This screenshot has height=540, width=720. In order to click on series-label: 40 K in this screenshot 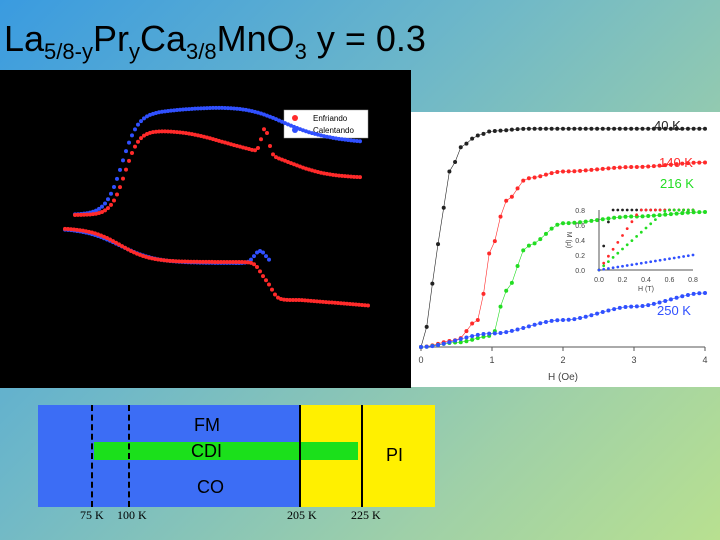, I will do `click(667, 125)`.